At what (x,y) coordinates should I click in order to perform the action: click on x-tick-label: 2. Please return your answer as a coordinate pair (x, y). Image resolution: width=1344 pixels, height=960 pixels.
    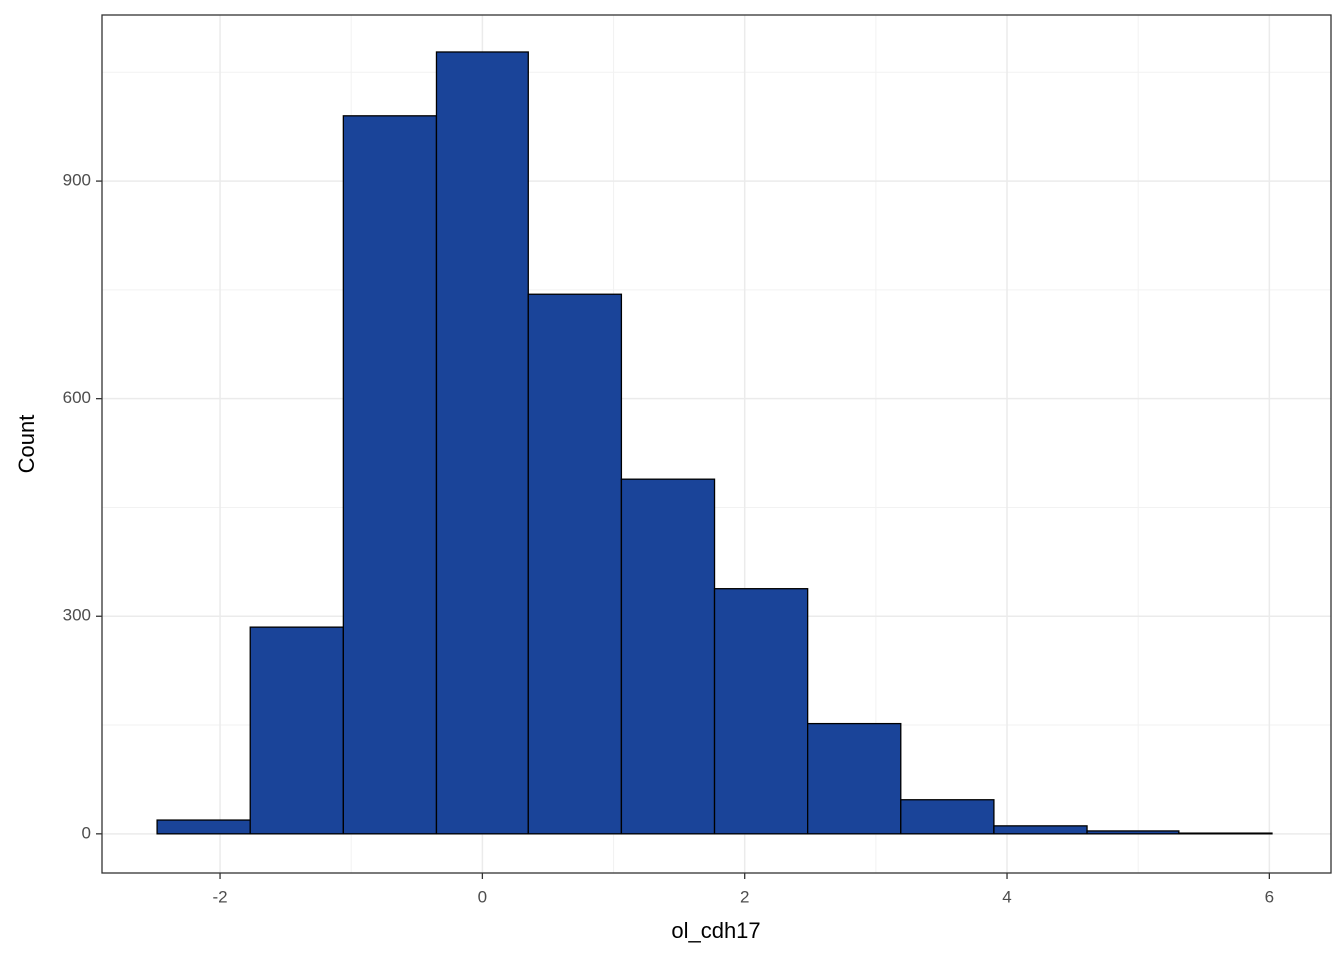
    Looking at the image, I should click on (744, 896).